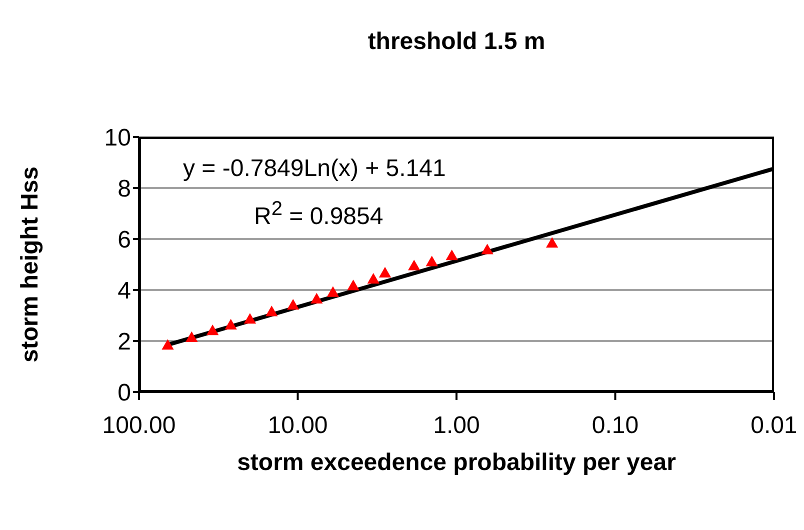 The width and height of the screenshot is (804, 530). I want to click on x-tick-label: 100.00, so click(139, 426).